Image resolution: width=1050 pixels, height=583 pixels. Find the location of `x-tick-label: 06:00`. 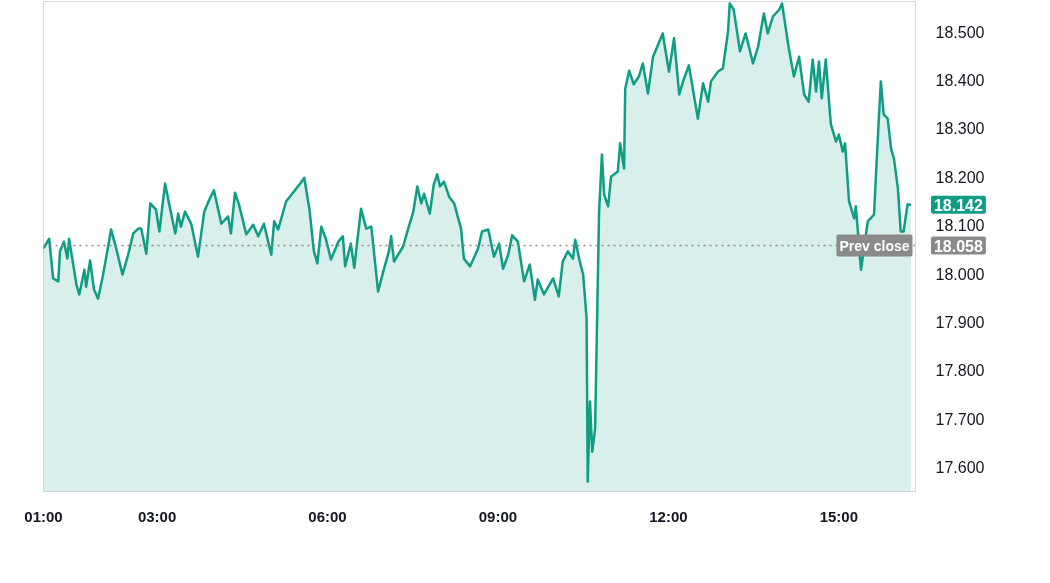

x-tick-label: 06:00 is located at coordinates (327, 516).